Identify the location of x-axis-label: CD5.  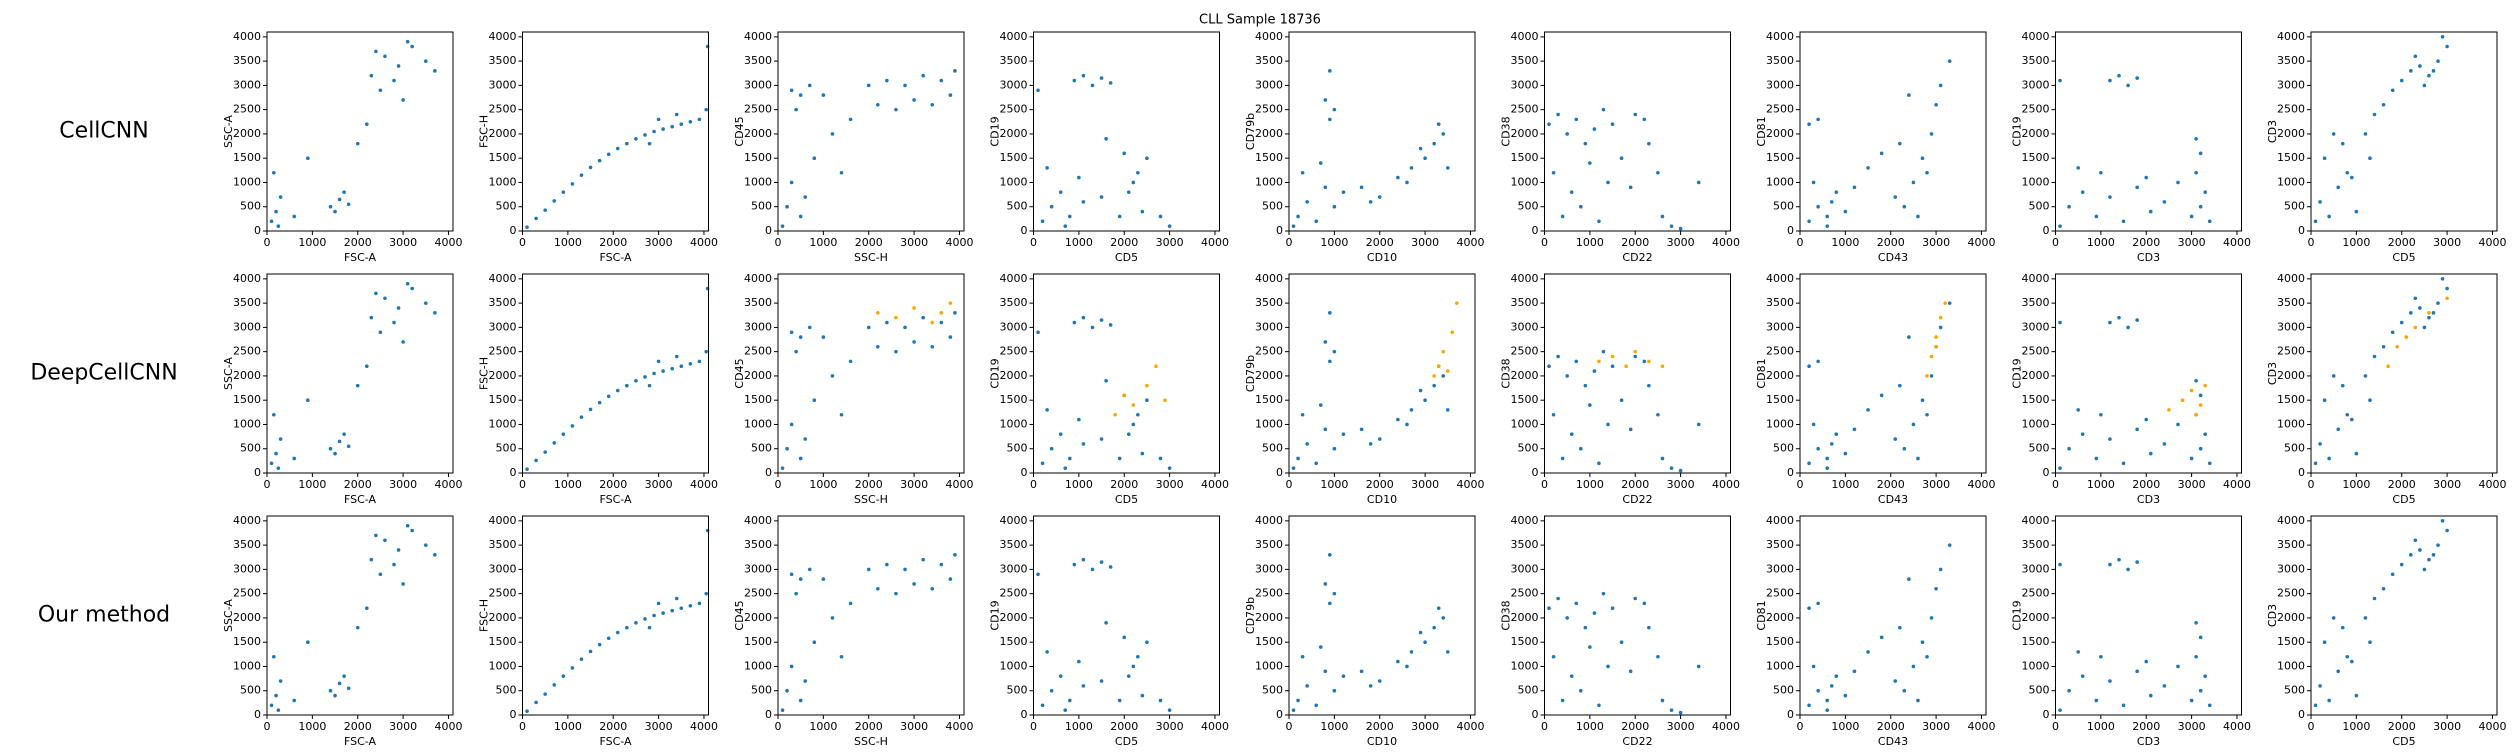
(2403, 741).